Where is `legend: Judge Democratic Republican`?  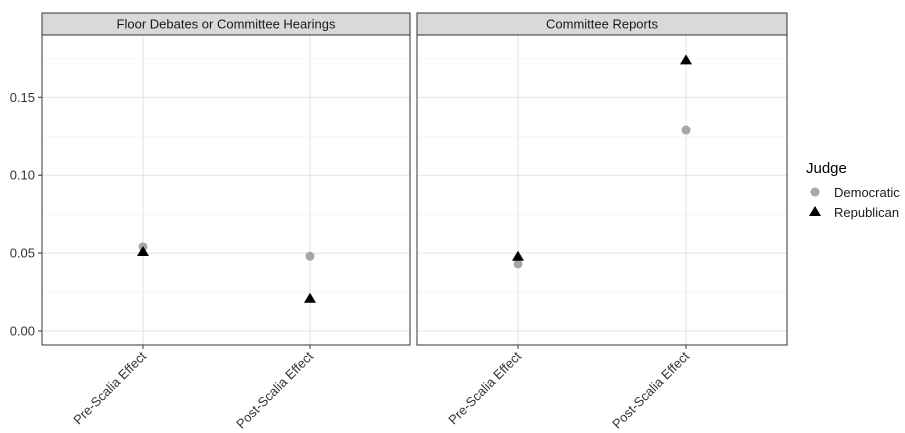
legend: Judge Democratic Republican is located at coordinates (853, 190).